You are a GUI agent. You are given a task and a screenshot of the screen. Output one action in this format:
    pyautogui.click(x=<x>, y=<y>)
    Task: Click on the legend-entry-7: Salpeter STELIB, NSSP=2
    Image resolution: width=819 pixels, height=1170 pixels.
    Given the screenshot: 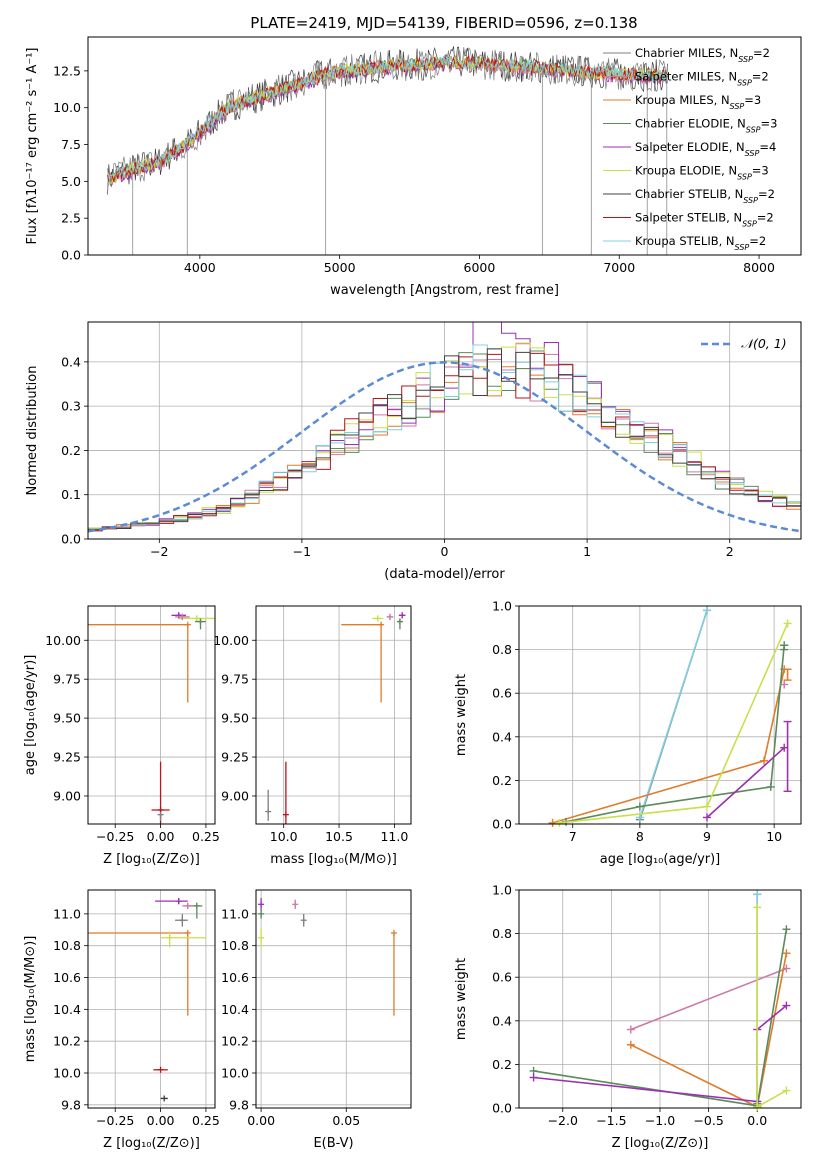 What is the action you would take?
    pyautogui.click(x=704, y=220)
    